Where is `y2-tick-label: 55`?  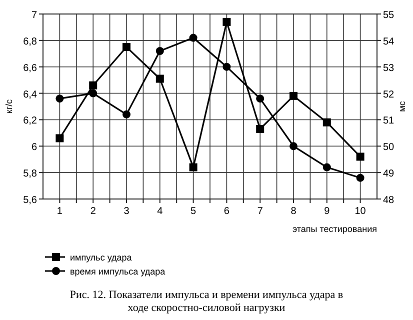 y2-tick-label: 55 is located at coordinates (389, 15).